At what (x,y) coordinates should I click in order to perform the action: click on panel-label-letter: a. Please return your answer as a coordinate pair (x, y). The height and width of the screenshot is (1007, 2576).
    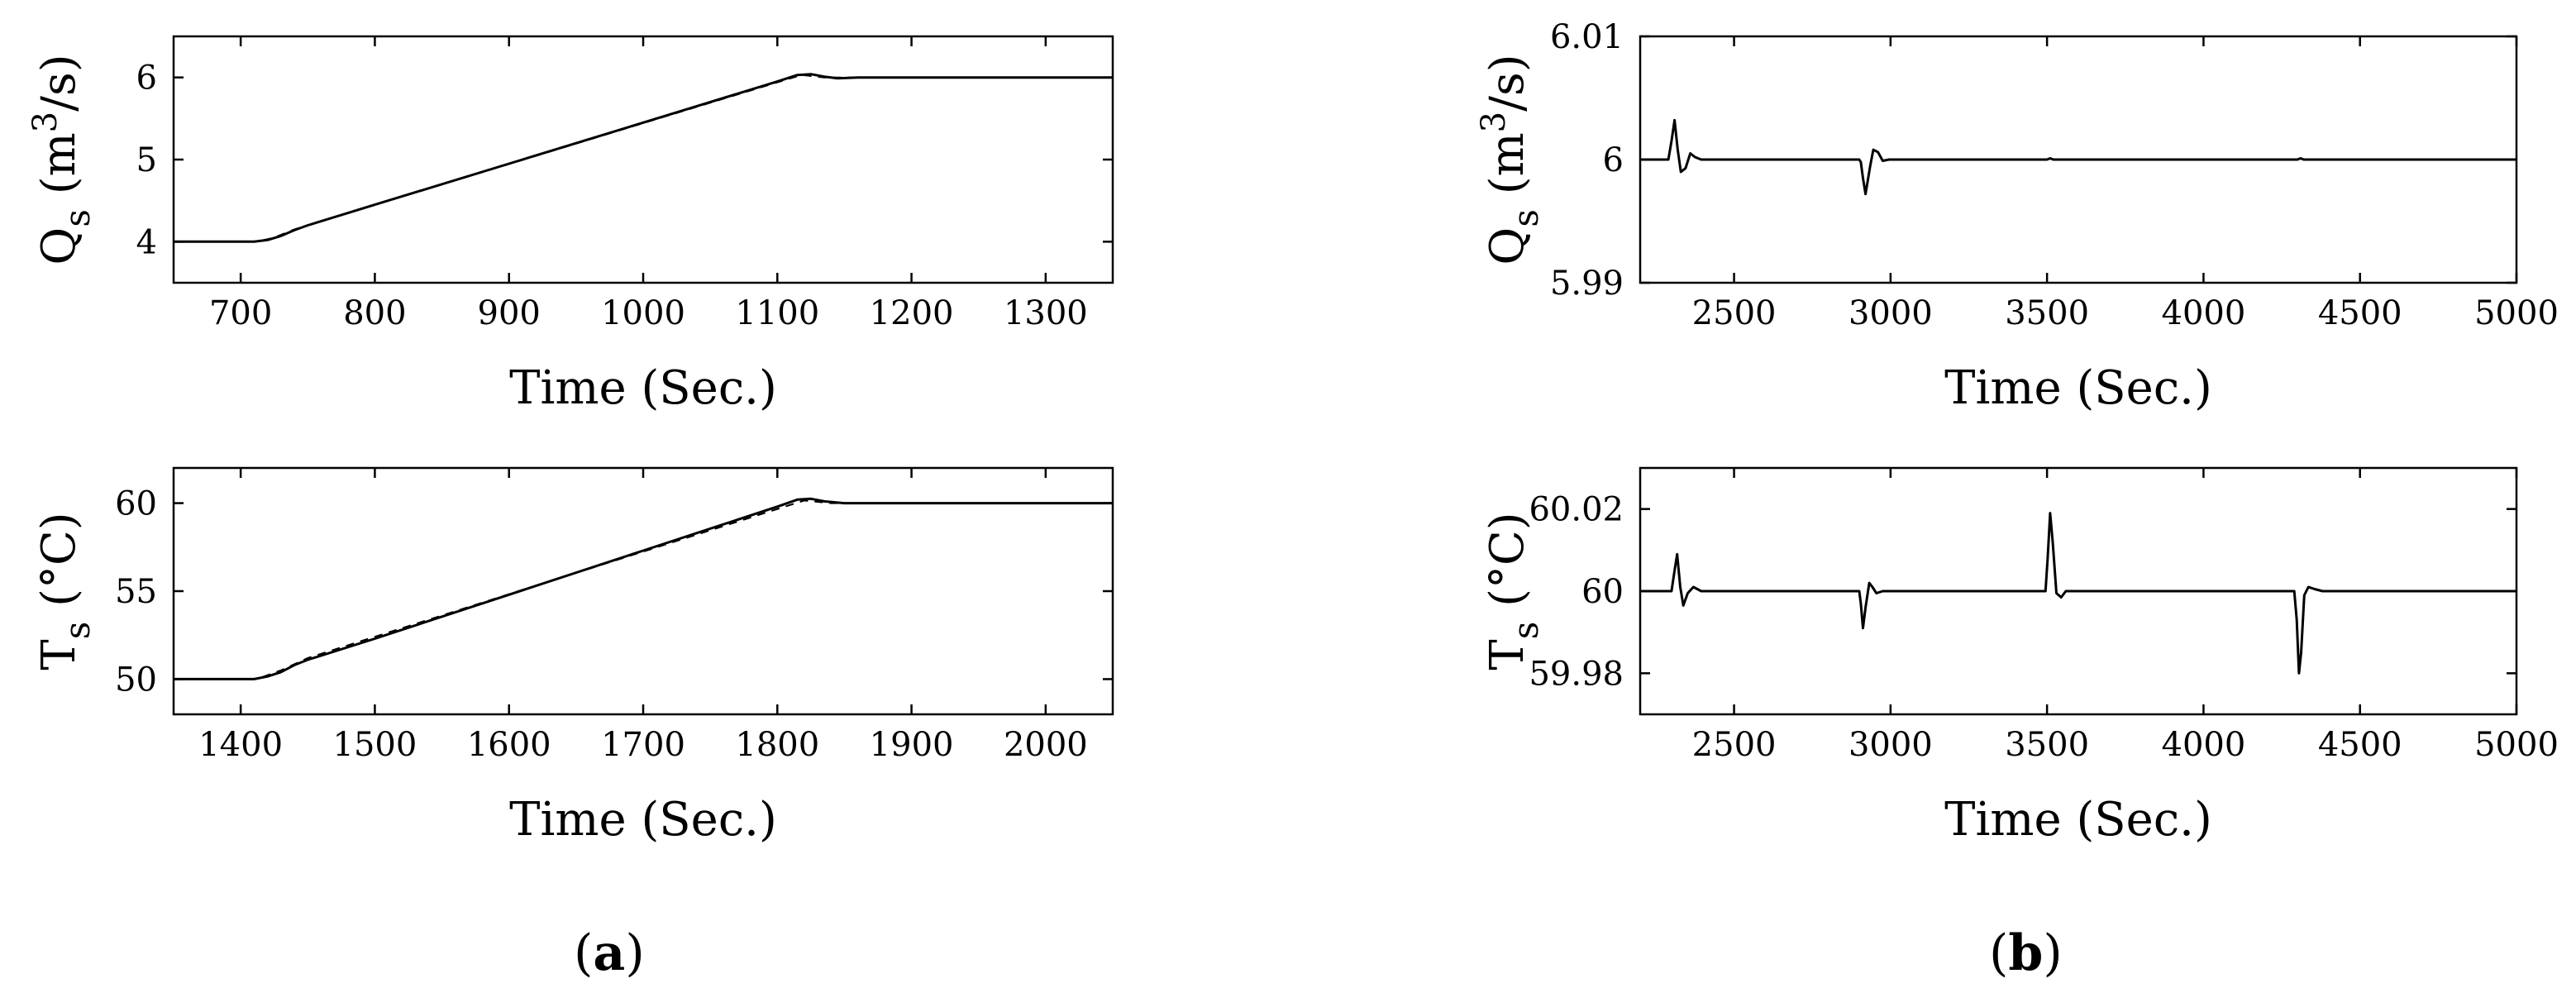
    Looking at the image, I should click on (609, 953).